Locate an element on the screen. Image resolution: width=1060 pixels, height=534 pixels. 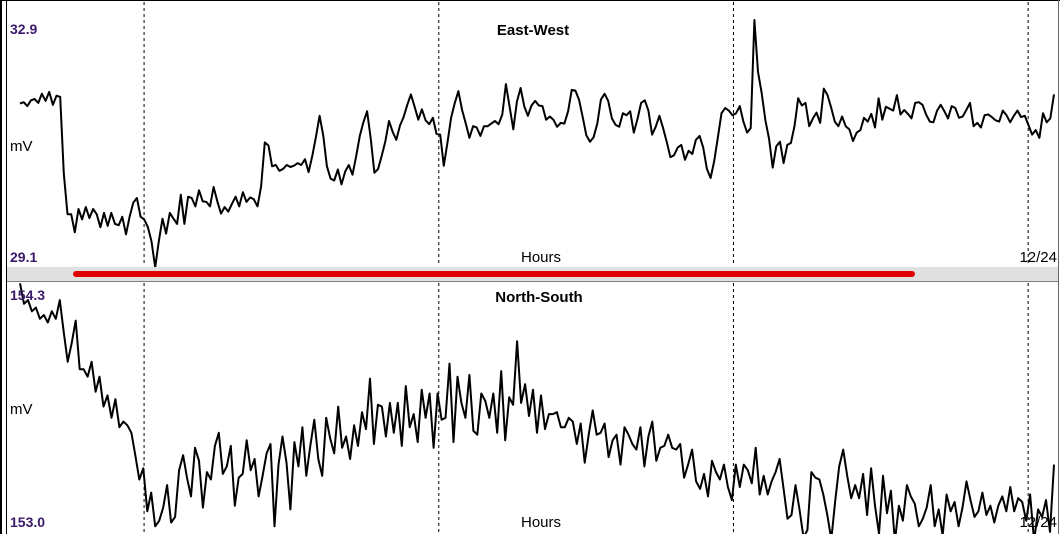
north-south-xlabel: Hours is located at coordinates (541, 522).